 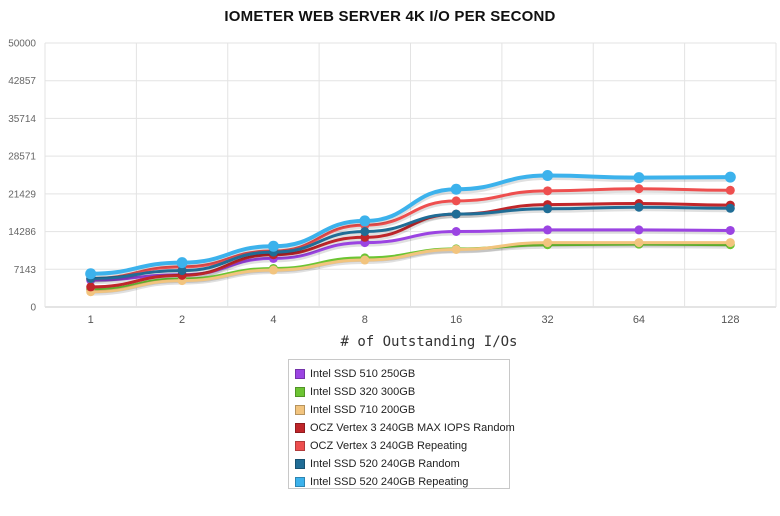 I want to click on x-tick-label: 2, so click(x=182, y=320).